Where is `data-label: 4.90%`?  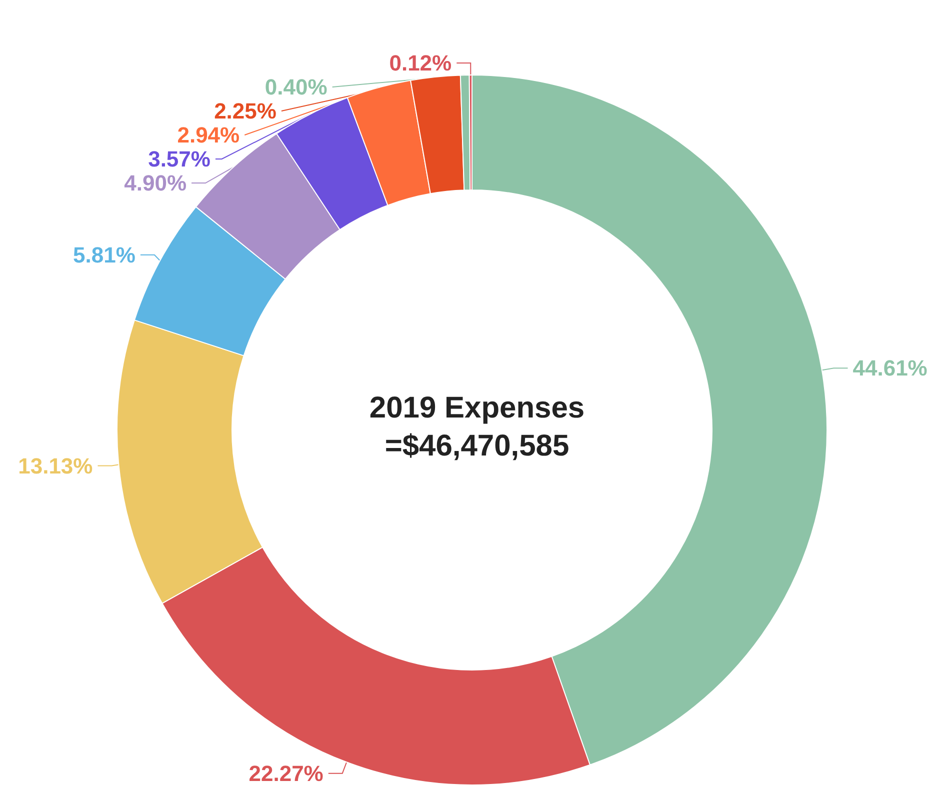
data-label: 4.90% is located at coordinates (155, 183).